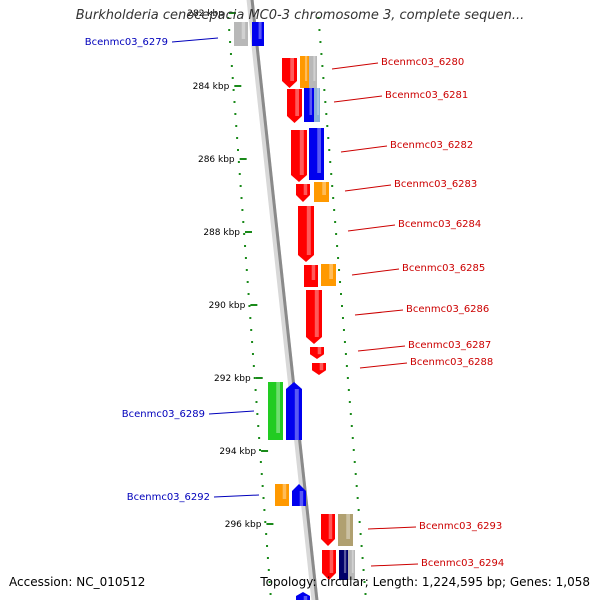  Describe the element at coordinates (321, 192) in the screenshot. I see `gene-6283b` at that location.